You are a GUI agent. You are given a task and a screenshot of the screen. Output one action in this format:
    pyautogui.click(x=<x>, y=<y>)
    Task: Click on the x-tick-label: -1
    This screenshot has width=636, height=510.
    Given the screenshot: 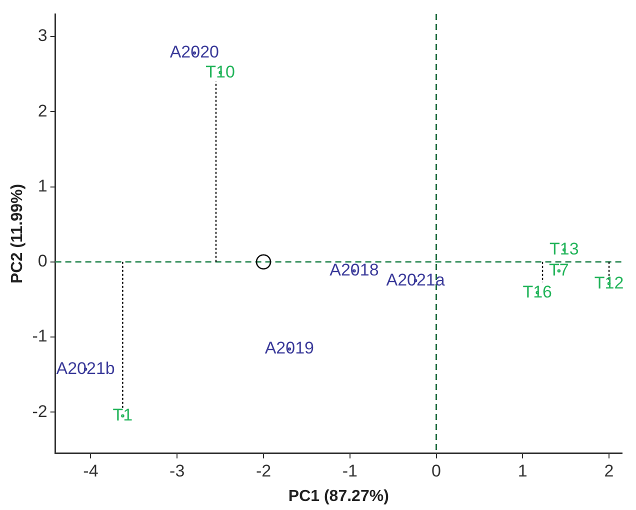 What is the action you would take?
    pyautogui.click(x=350, y=470)
    